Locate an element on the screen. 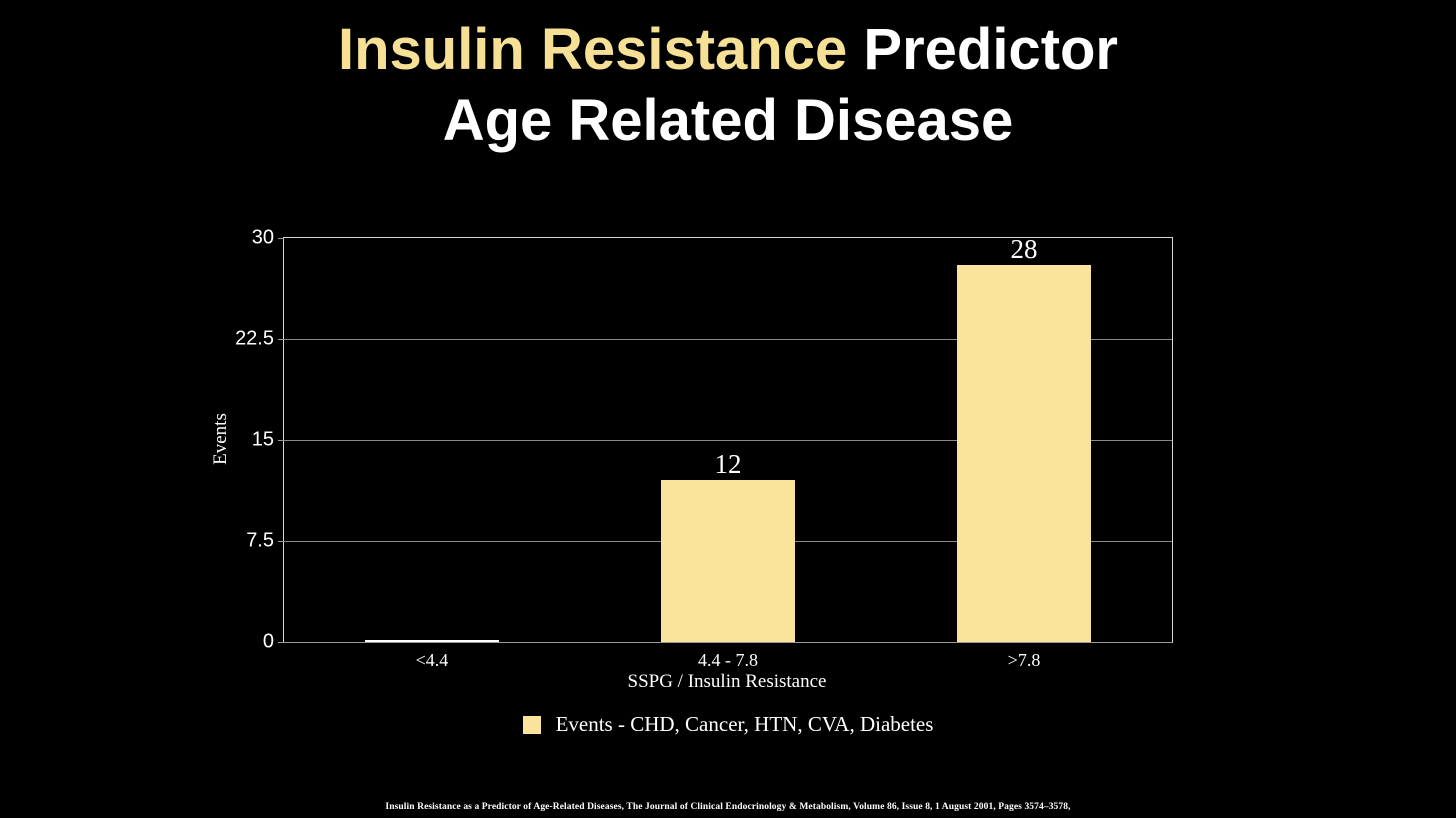  y-tick-label: 0 is located at coordinates (268, 641).